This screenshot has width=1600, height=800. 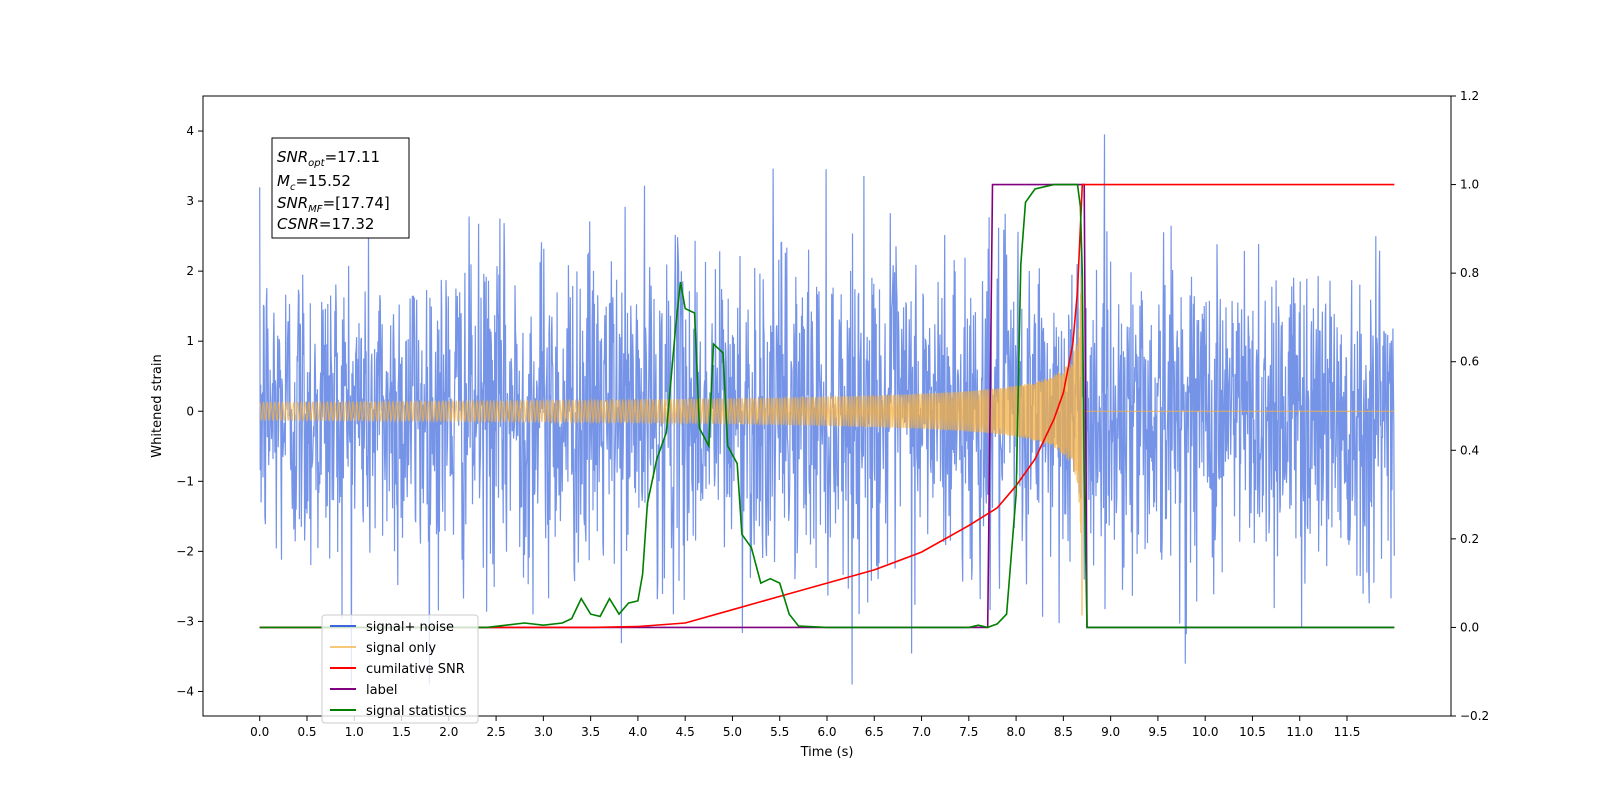 What do you see at coordinates (190, 271) in the screenshot?
I see `left-y-tick-label: 2` at bounding box center [190, 271].